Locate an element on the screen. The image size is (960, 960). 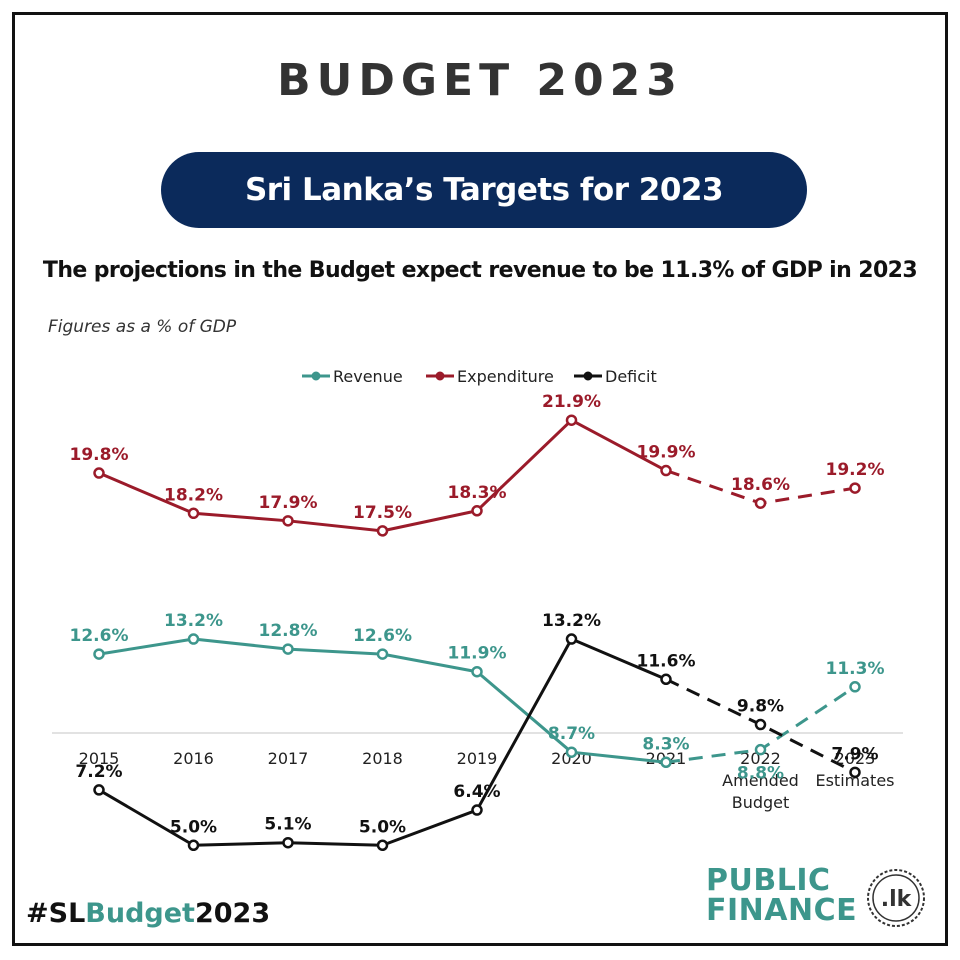
expenditure-data-label: 21.9% is located at coordinates (571, 402).